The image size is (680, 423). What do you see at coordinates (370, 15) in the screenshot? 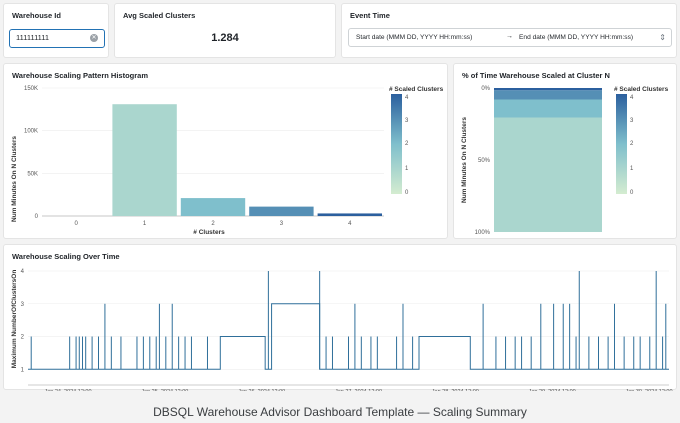
I see `event-time-title: Event Time` at bounding box center [370, 15].